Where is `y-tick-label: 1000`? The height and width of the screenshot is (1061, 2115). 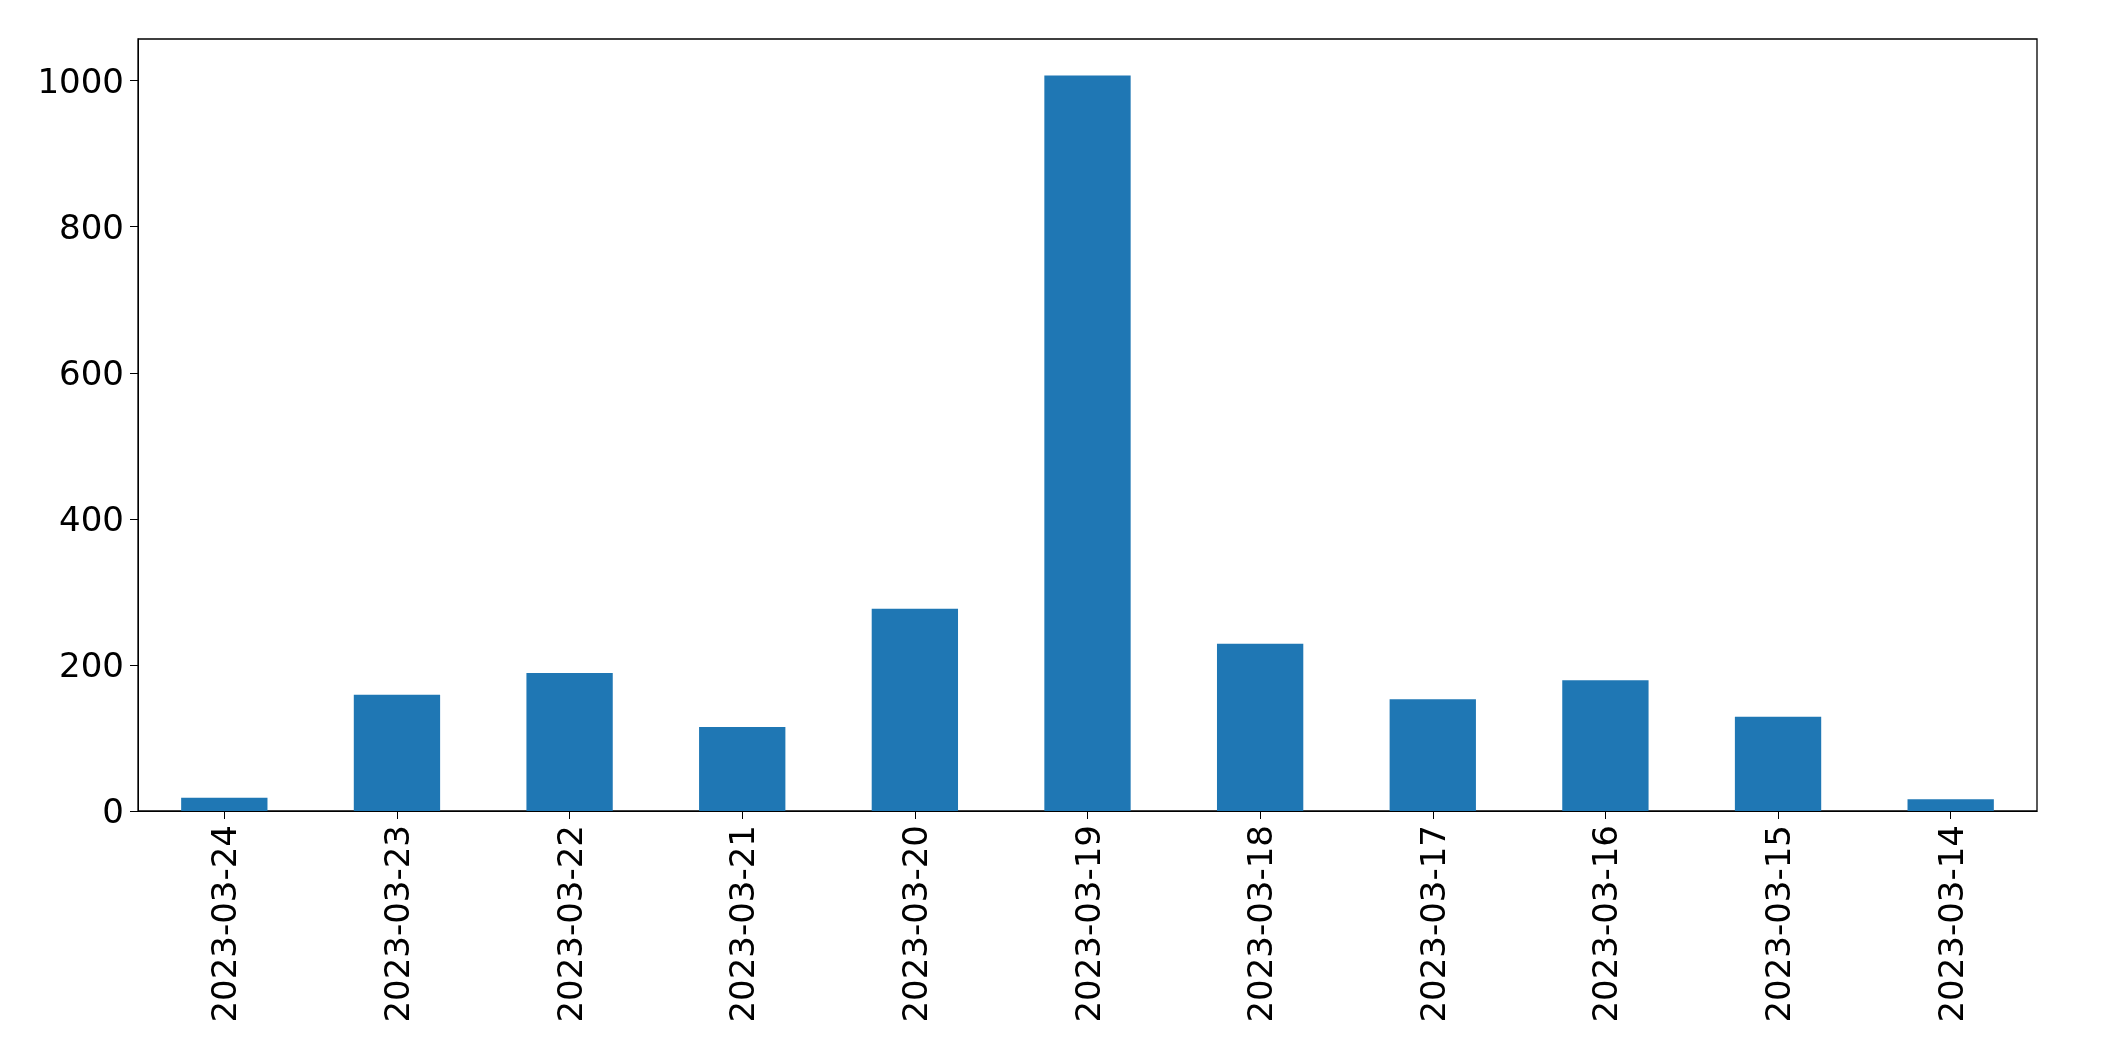
y-tick-label: 1000 is located at coordinates (80, 80).